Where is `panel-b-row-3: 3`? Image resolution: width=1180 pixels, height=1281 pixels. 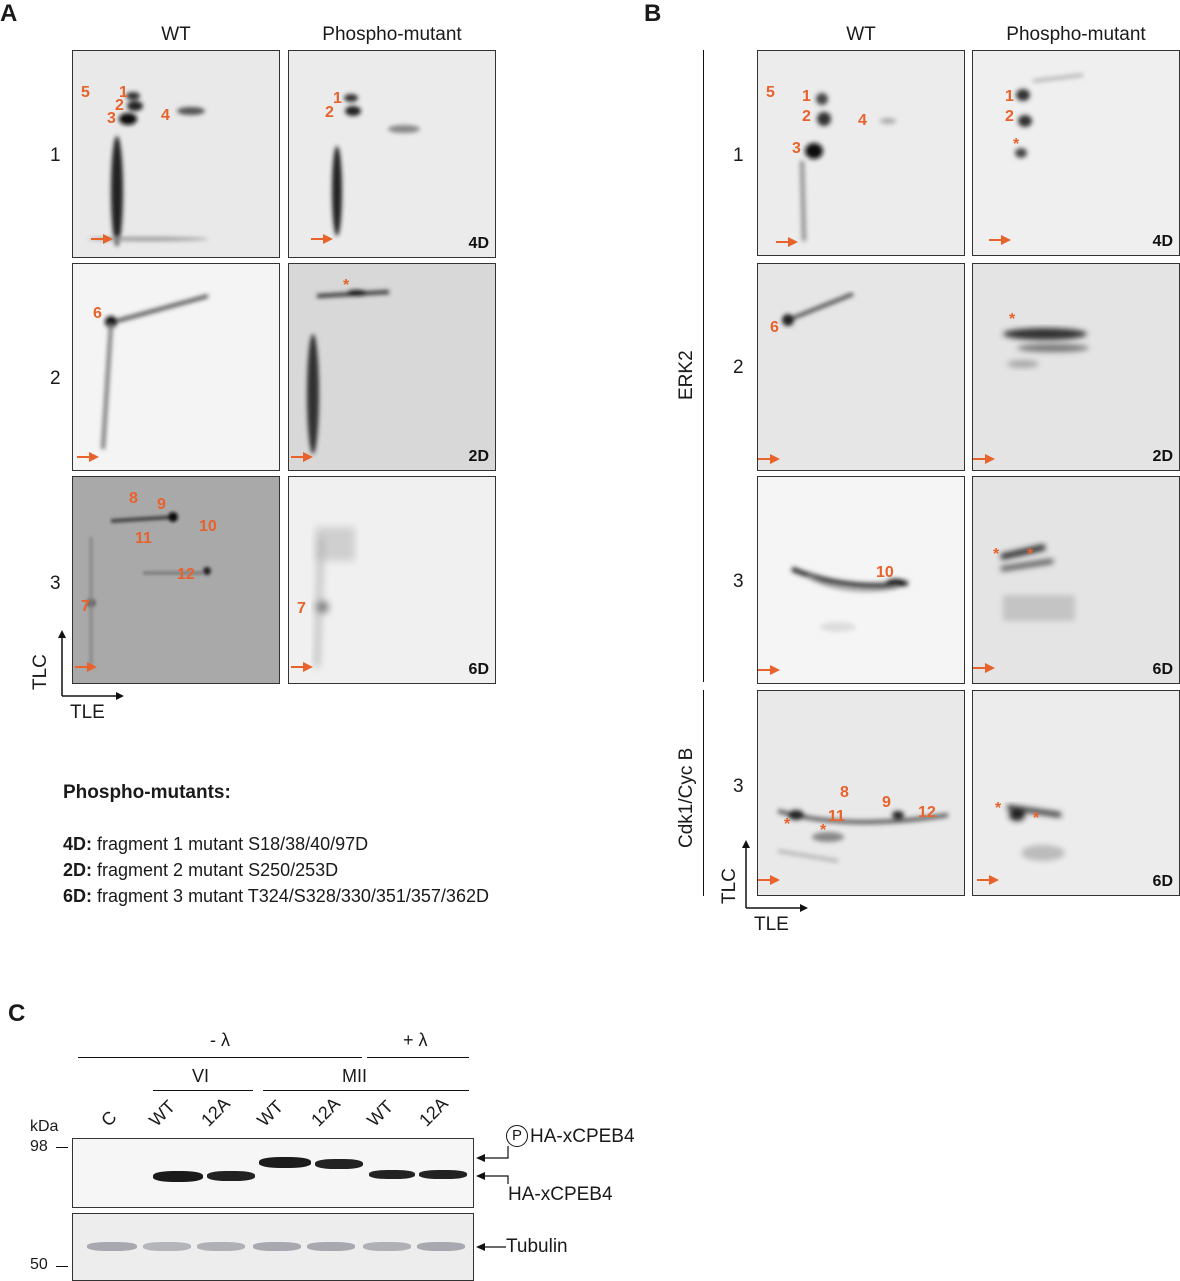 panel-b-row-3: 3 is located at coordinates (738, 581).